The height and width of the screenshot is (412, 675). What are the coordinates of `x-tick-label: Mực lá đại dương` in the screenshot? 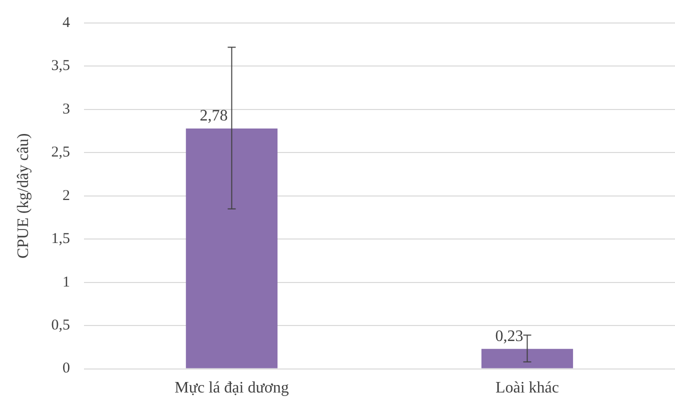 It's located at (231, 388).